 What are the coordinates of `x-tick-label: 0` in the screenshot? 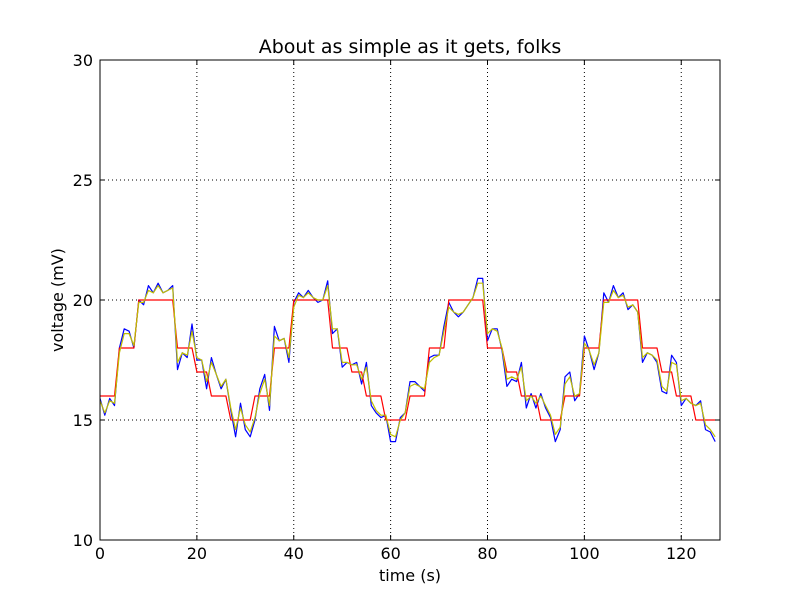 It's located at (100, 553).